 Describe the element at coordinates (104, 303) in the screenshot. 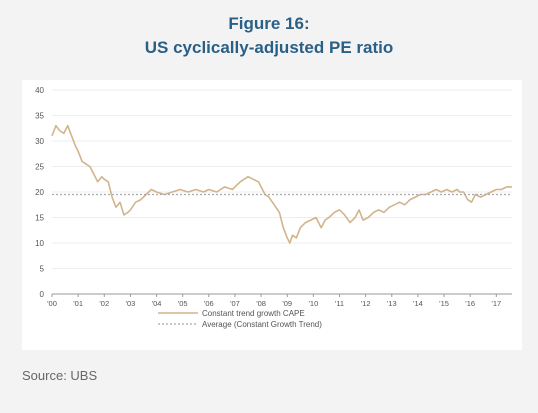

I see `x-tick-label: '02` at that location.